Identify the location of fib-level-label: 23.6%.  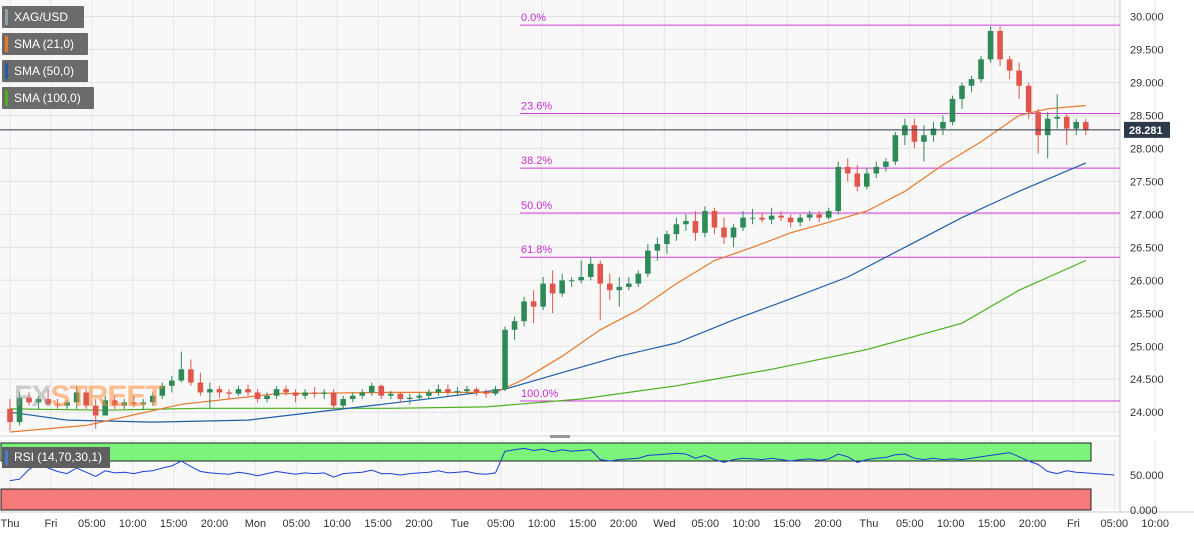
(536, 106).